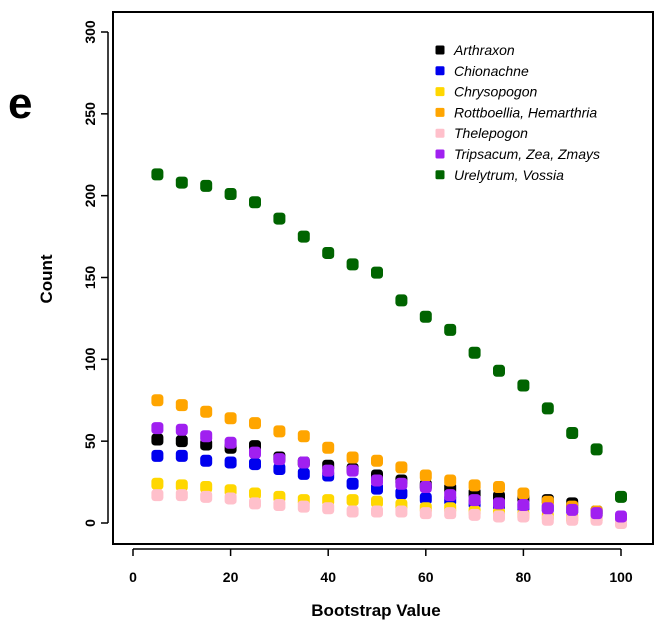 The image size is (659, 624). What do you see at coordinates (328, 577) in the screenshot?
I see `x-tick-label: 40` at bounding box center [328, 577].